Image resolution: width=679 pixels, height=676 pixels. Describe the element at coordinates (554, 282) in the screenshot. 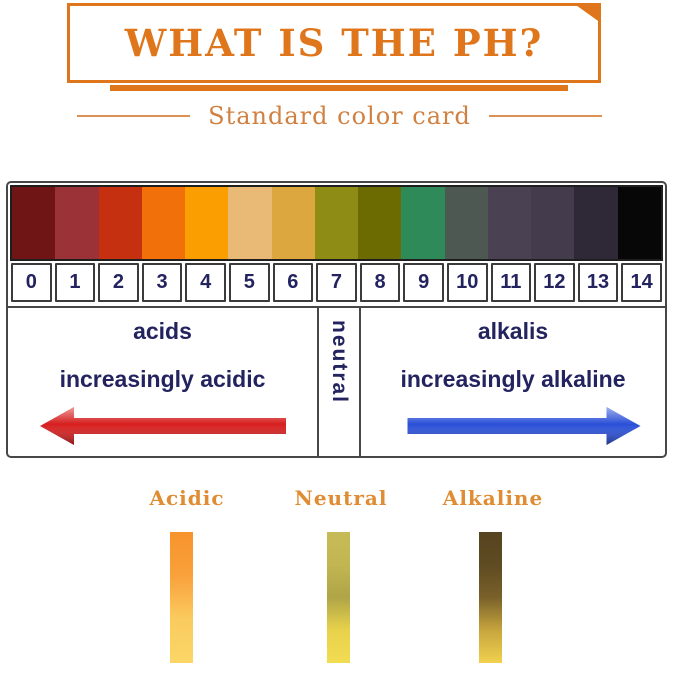

I see `ph-number-12: 12` at that location.